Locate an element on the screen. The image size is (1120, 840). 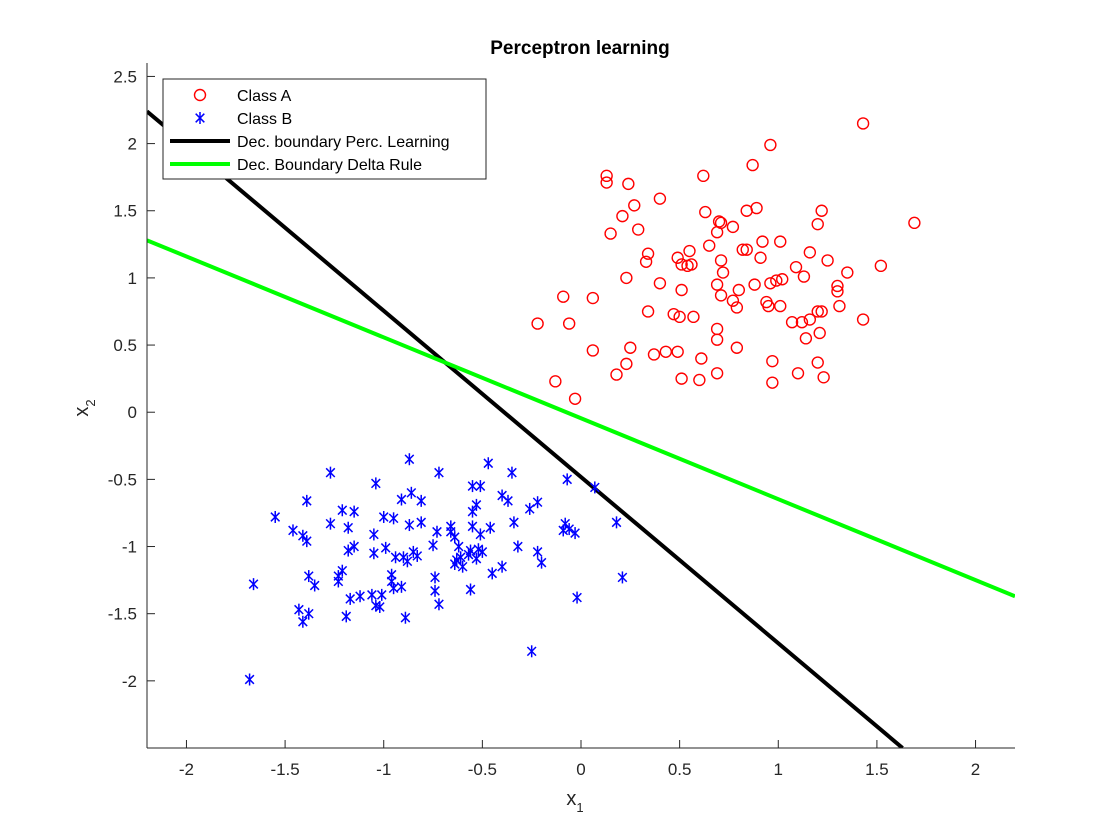
y-axis-ticks: -2 -1.5 -1 -0.5 0 0.5 1 1.5 2 2.5 is located at coordinates (131, 379).